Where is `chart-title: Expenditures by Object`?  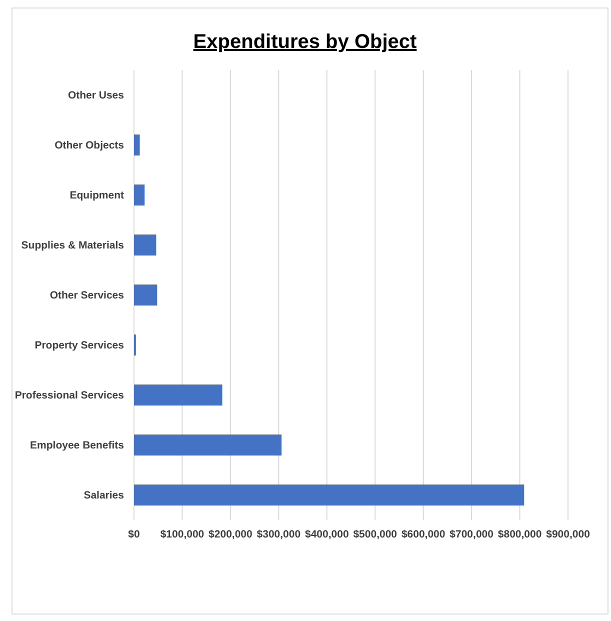 chart-title: Expenditures by Object is located at coordinates (305, 42).